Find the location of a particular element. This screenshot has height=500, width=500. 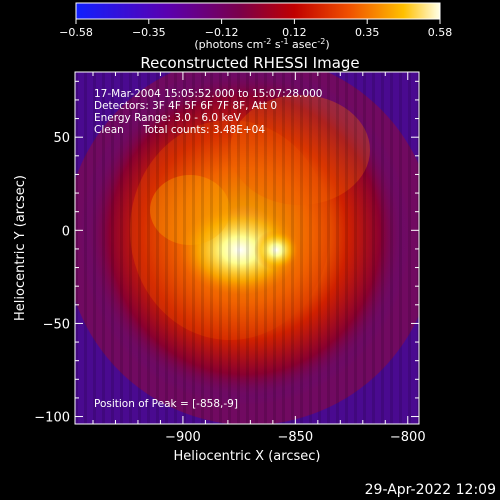

annotation-counts: Total counts: 3.48E+04 is located at coordinates (203, 130).